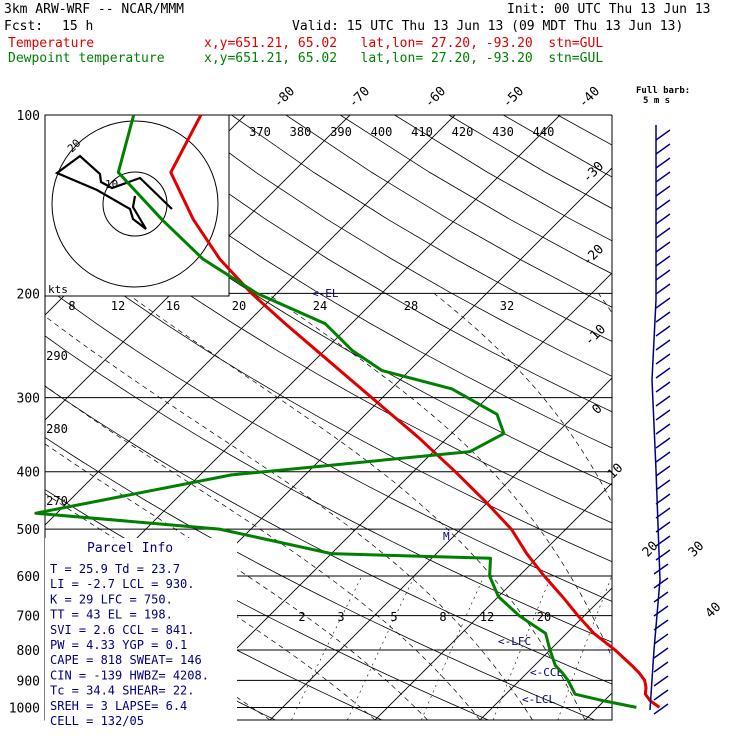  I want to click on pressure-label: 900, so click(28, 681).